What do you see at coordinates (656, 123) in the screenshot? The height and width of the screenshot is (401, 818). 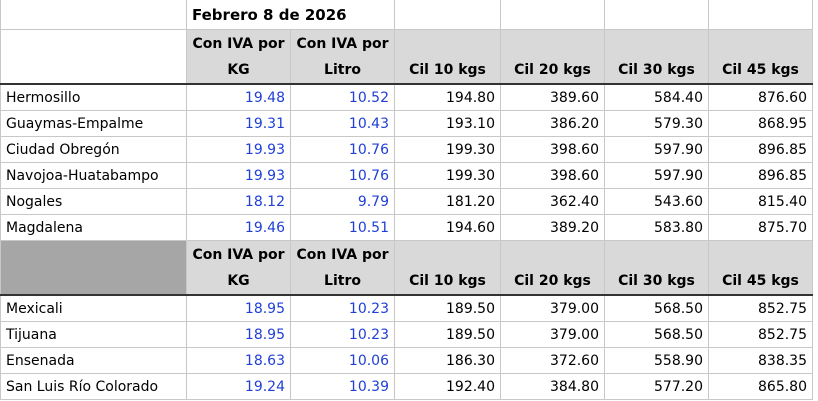 I see `price: 579.30` at bounding box center [656, 123].